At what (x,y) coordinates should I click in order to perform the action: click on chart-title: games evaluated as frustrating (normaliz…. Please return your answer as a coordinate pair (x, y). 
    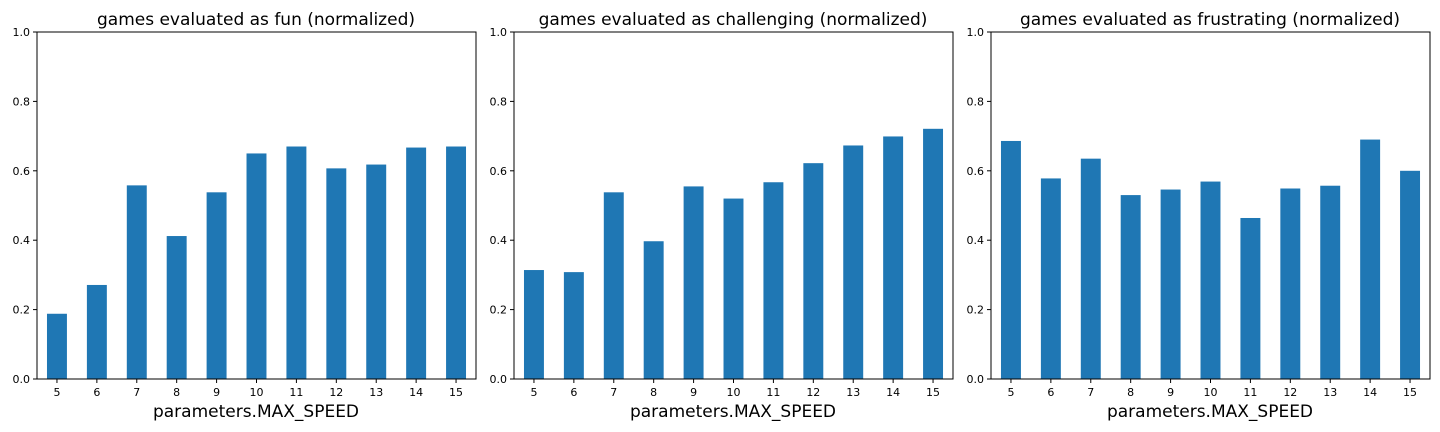
    Looking at the image, I should click on (1210, 20).